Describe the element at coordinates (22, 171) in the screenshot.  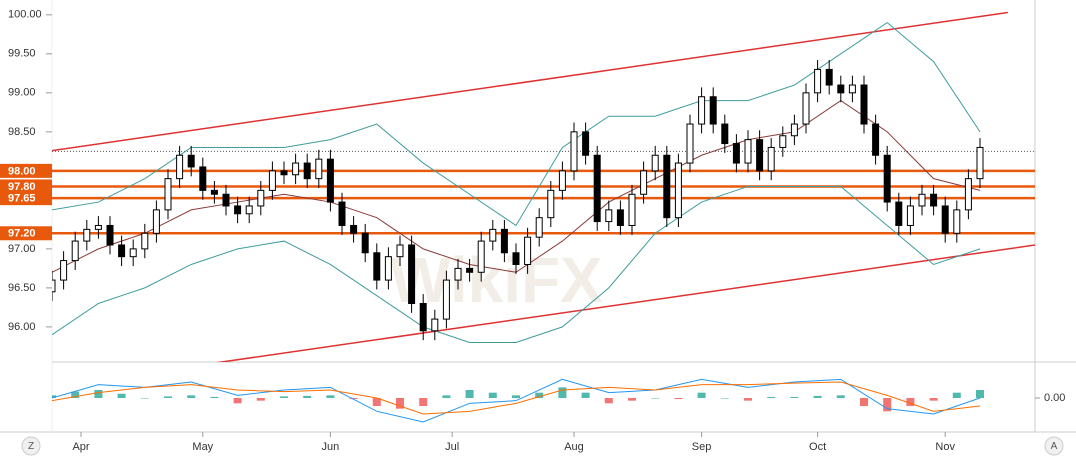
I see `level-label: 98.00` at that location.